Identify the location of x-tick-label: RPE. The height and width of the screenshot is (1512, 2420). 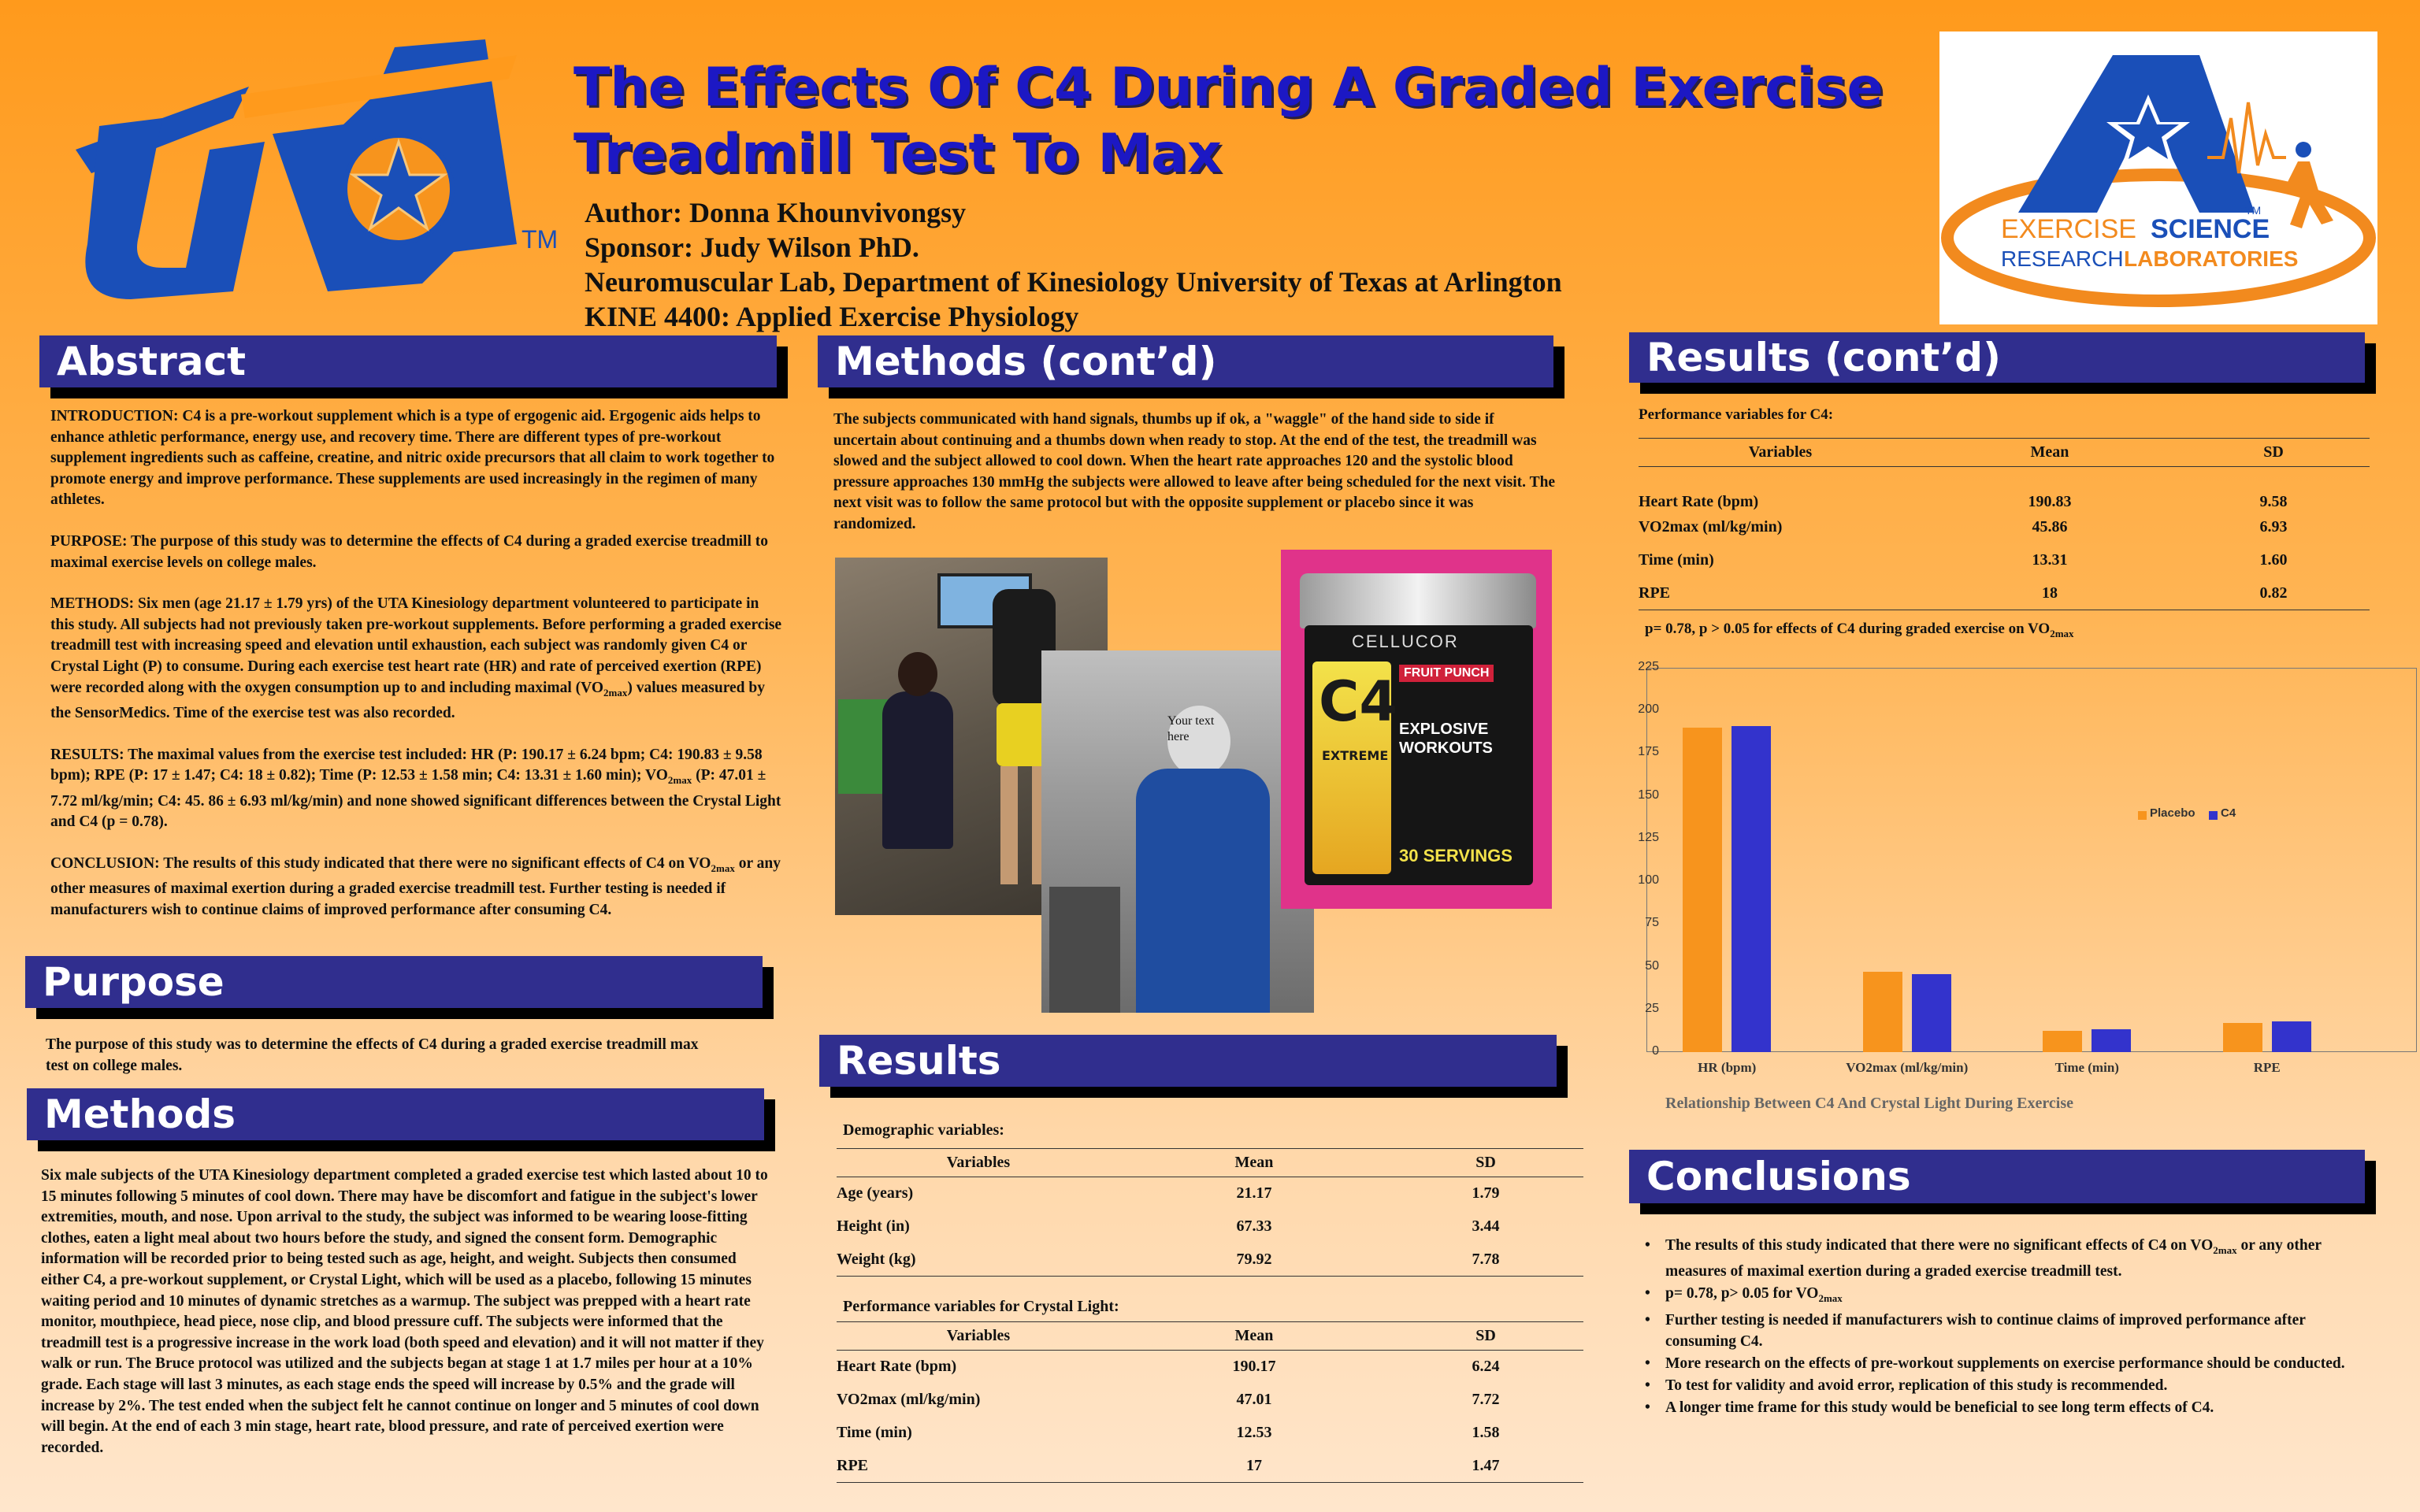
(2267, 1067).